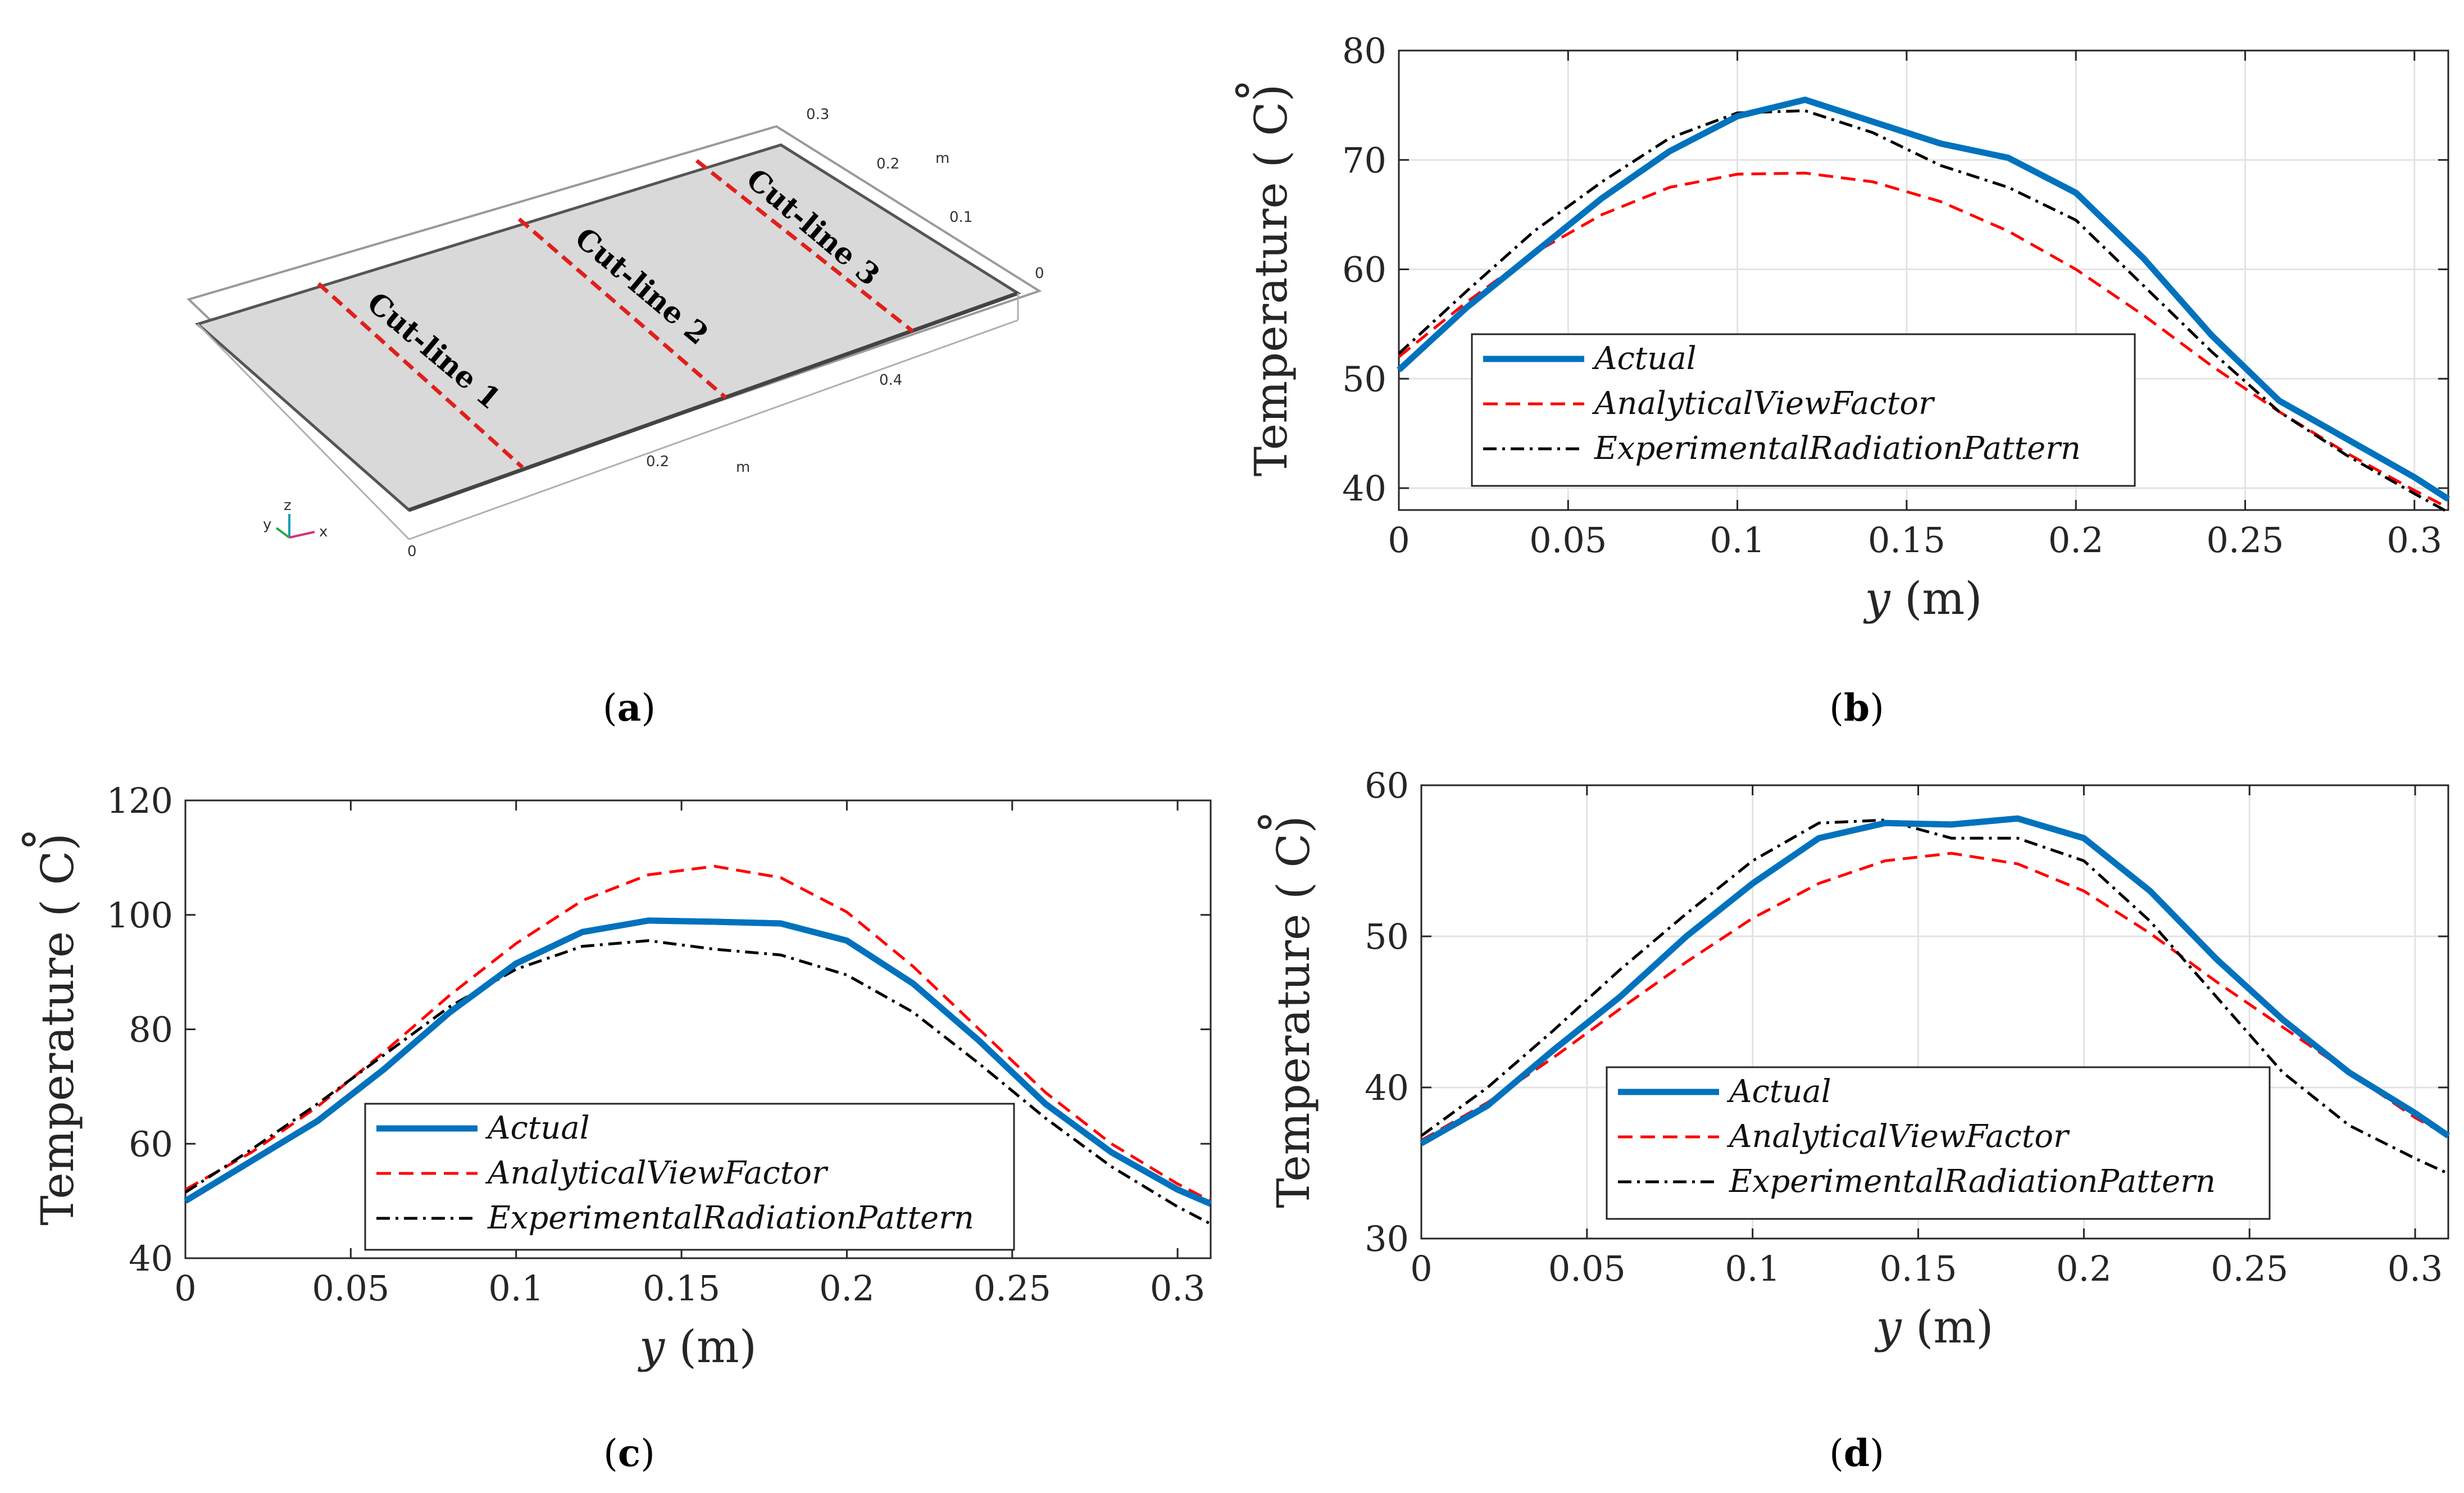  I want to click on x-tick-0: 0, so click(412, 551).